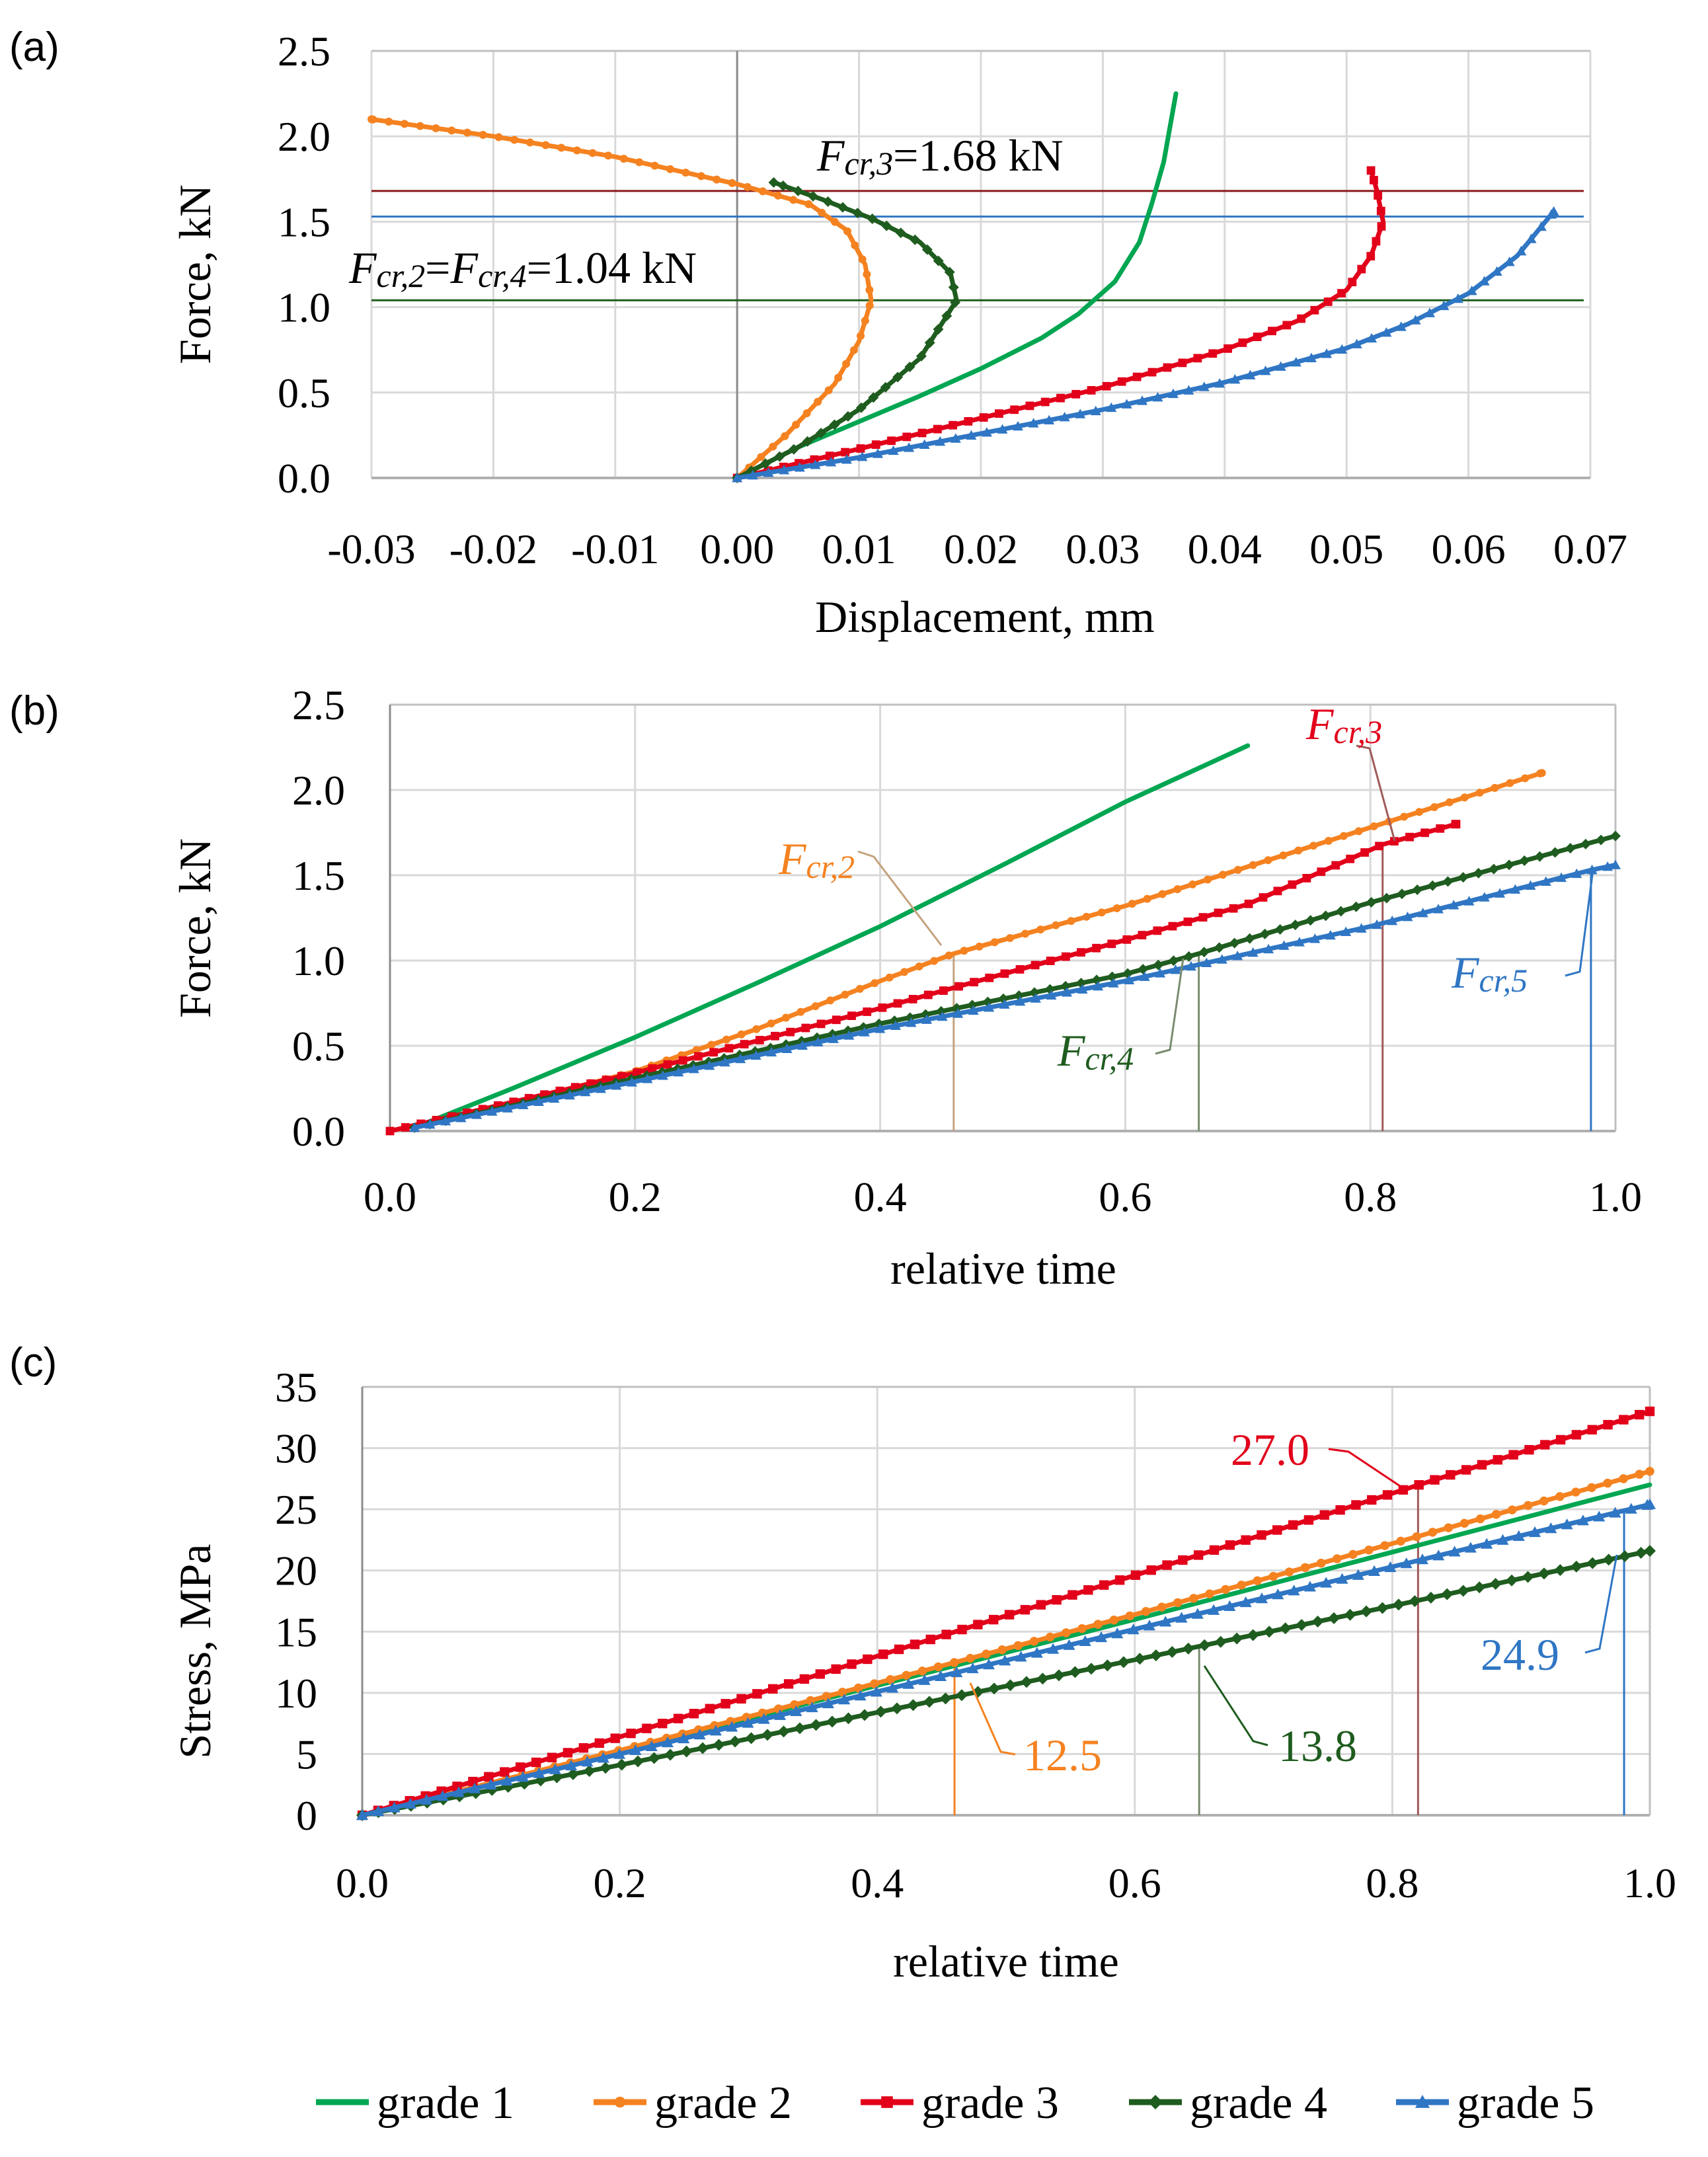  I want to click on y-tick-label: 10, so click(296, 1694).